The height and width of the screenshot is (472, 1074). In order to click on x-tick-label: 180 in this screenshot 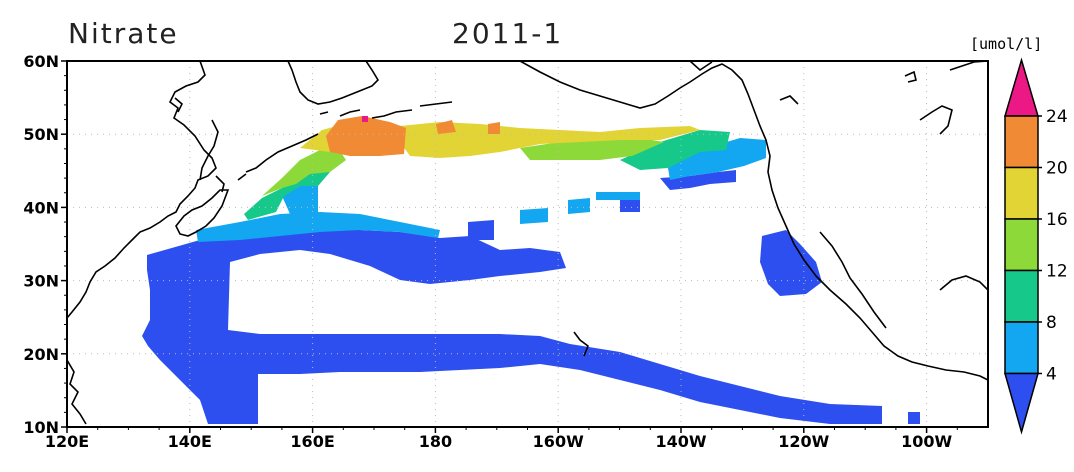, I will do `click(435, 441)`.